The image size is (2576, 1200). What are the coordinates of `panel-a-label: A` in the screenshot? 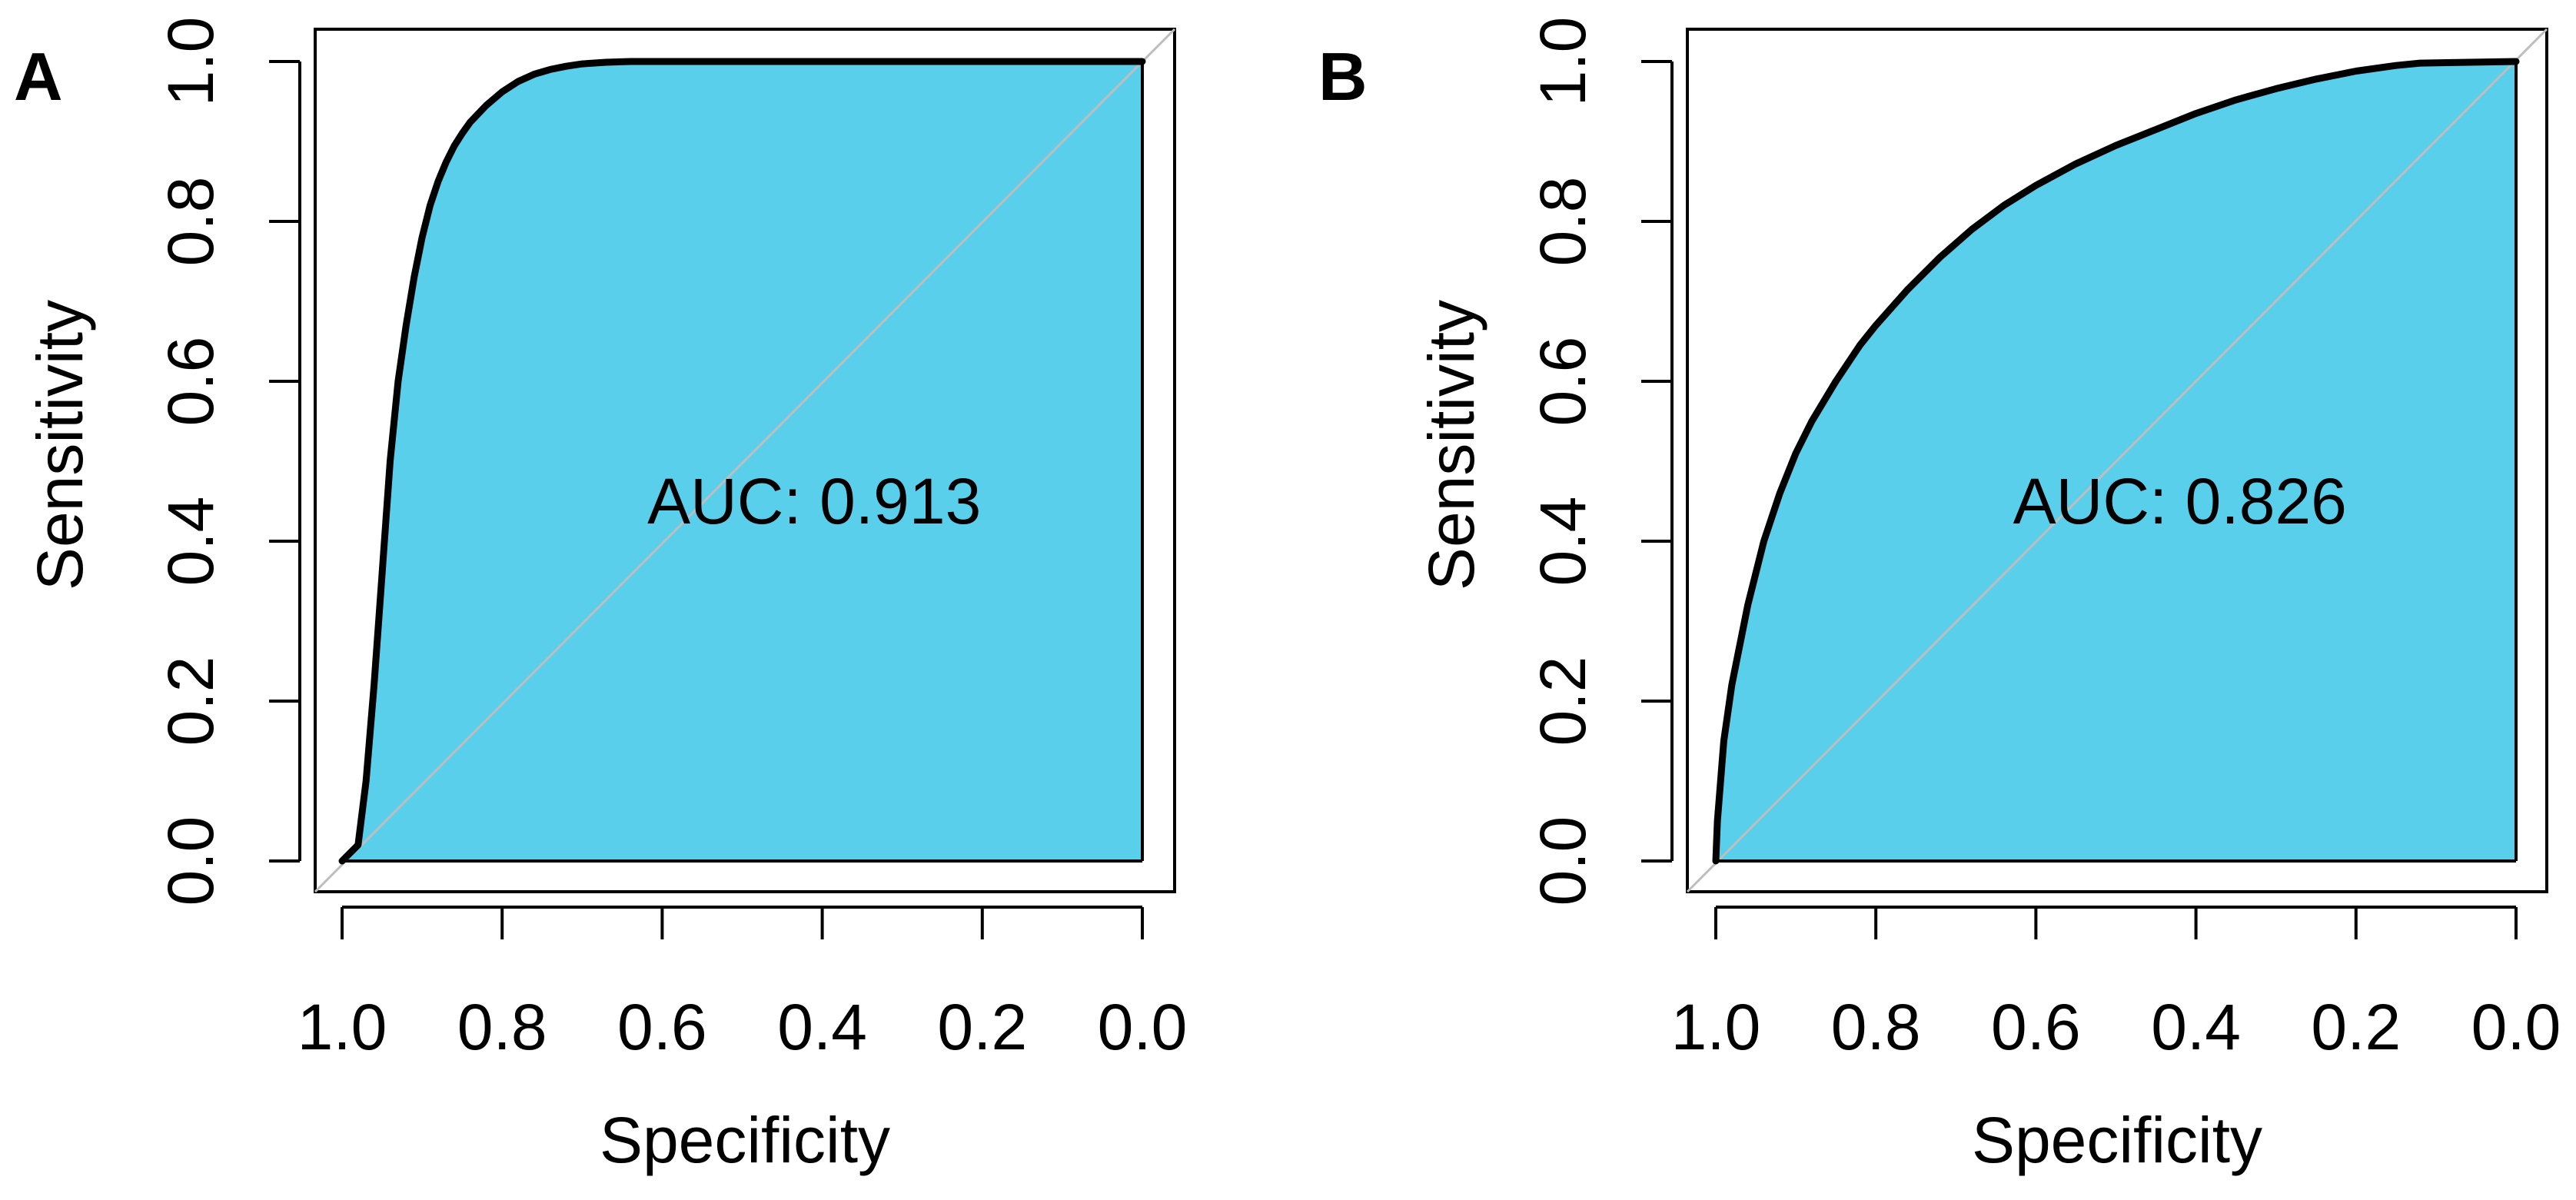 It's located at (38, 76).